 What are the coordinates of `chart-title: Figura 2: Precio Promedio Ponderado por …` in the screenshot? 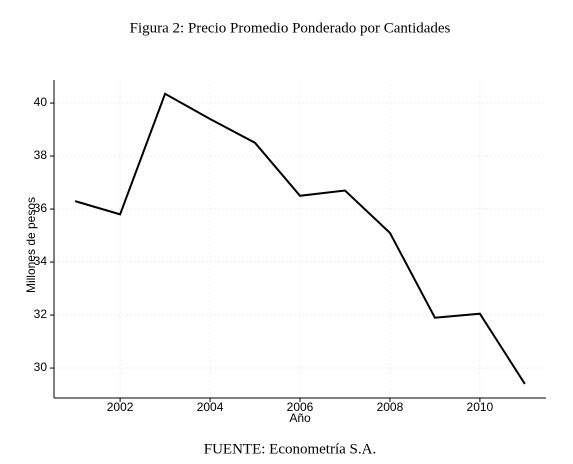 It's located at (290, 28).